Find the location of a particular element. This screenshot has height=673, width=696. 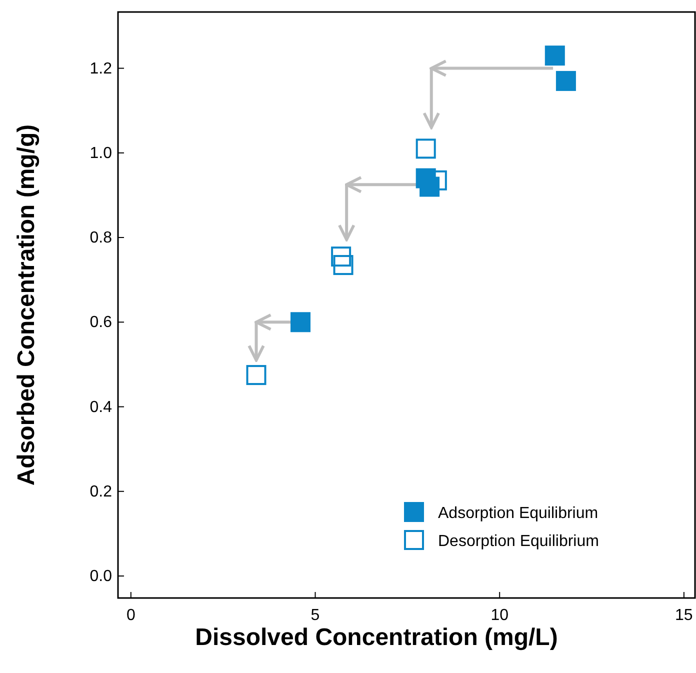

x-tick-label: 0 is located at coordinates (131, 615).